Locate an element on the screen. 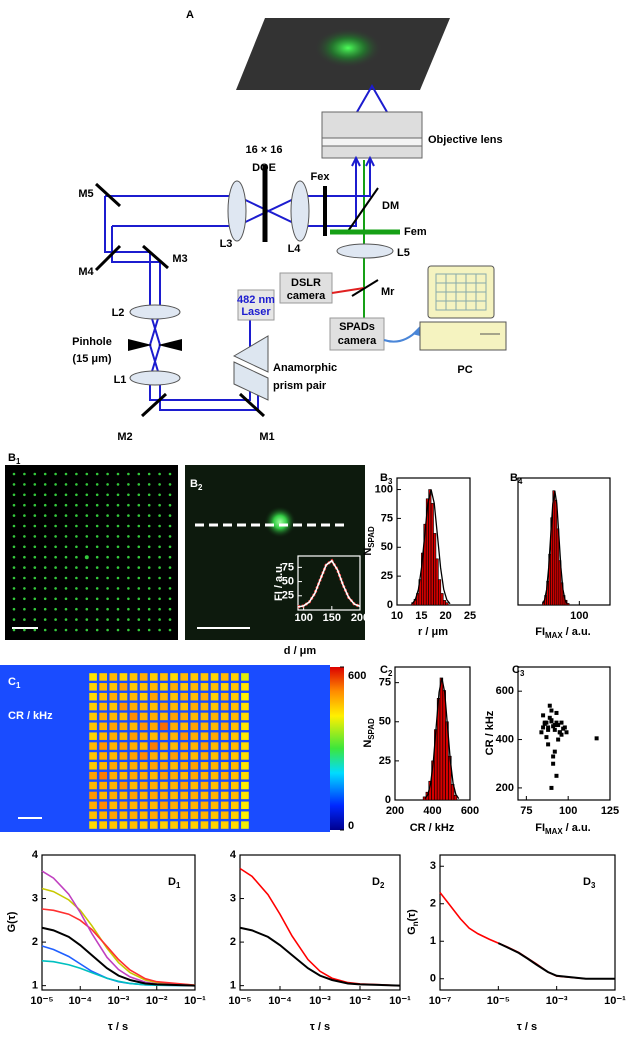  panel-label: B1 is located at coordinates (14, 459).